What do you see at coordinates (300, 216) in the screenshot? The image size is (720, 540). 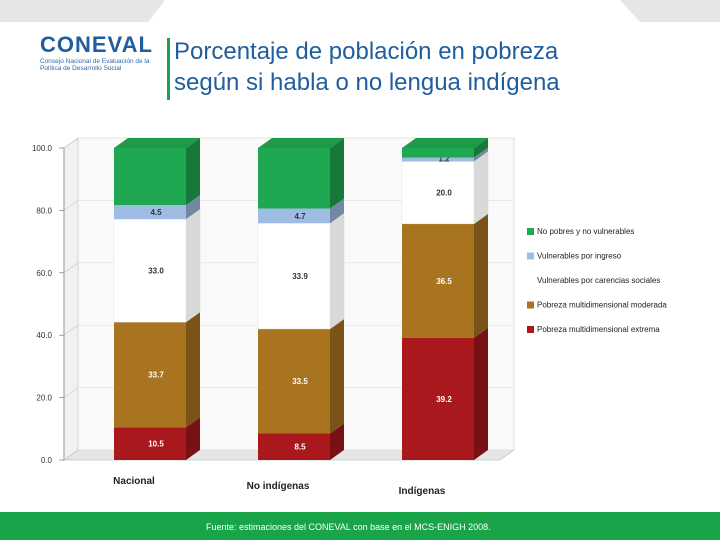 I see `data-label-1-3: 4.7` at bounding box center [300, 216].